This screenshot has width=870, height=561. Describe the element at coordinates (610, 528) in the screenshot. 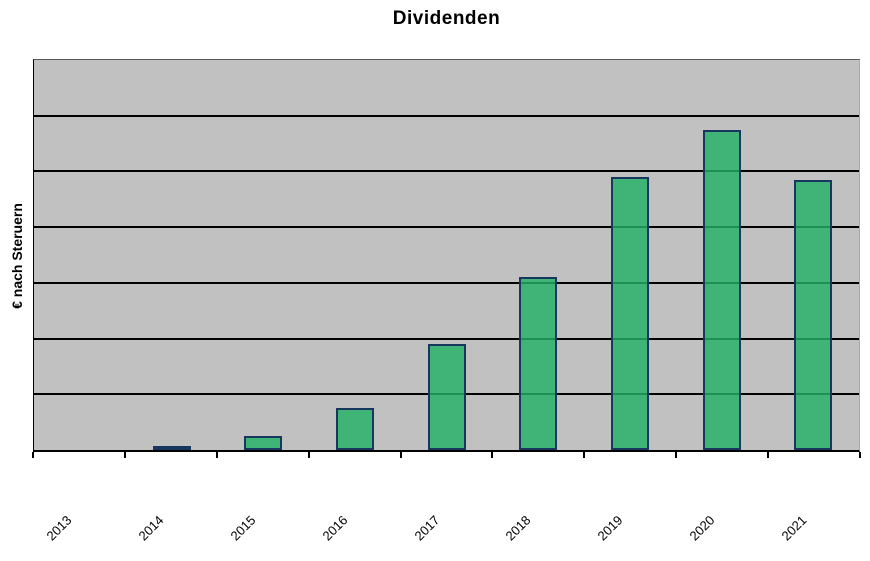

I see `x-tick-label-2019: 2019` at that location.